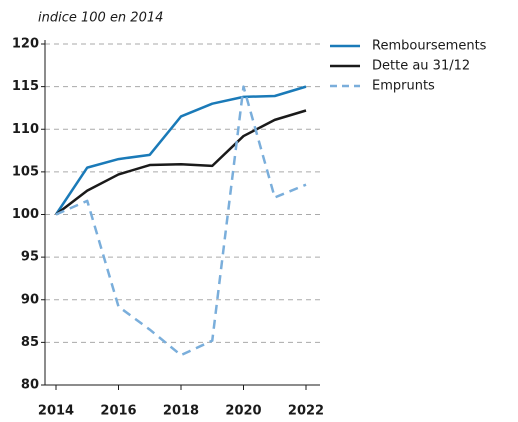 Image resolution: width=518 pixels, height=422 pixels. Describe the element at coordinates (181, 162) in the screenshot. I see `series-line` at that location.